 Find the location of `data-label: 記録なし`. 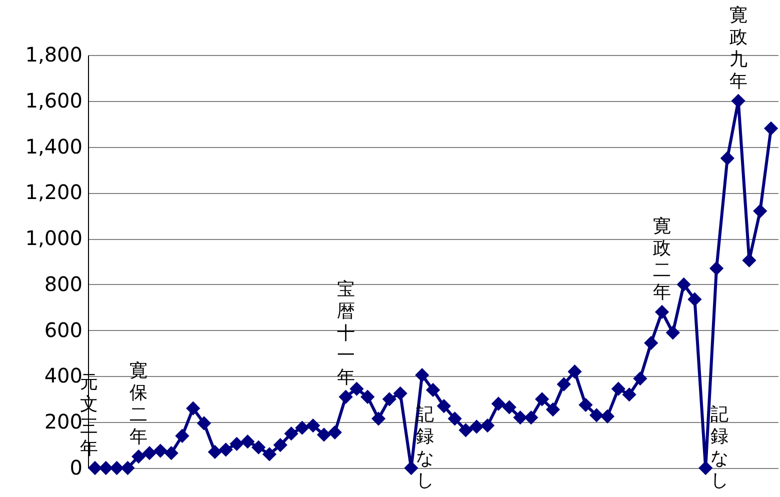

data-label: 記録なし is located at coordinates (719, 447).